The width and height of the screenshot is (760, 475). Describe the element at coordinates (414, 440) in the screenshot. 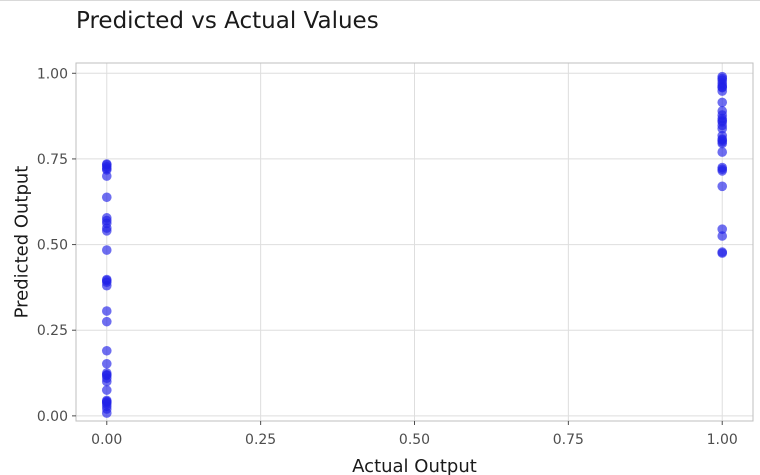

I see `x-tick-label: 0.50` at that location.